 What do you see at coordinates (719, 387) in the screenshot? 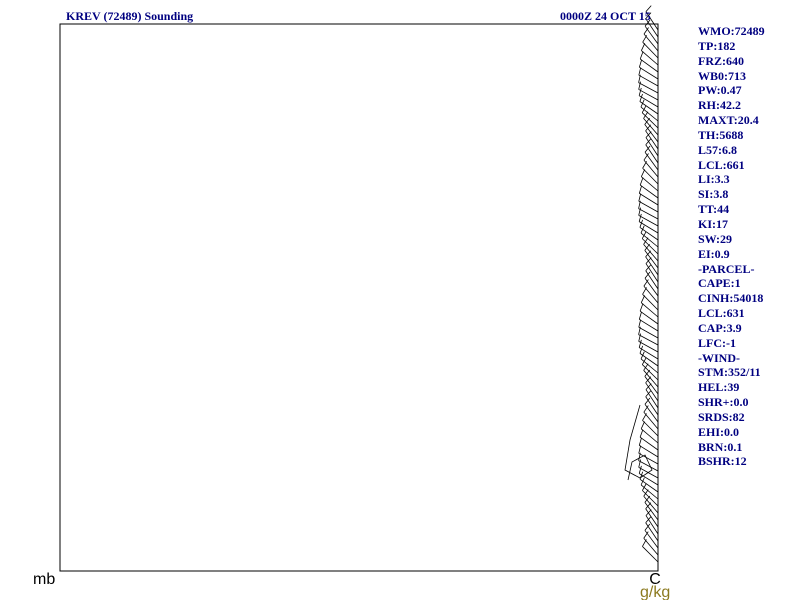
I see `index-item: HEL:39` at bounding box center [719, 387].